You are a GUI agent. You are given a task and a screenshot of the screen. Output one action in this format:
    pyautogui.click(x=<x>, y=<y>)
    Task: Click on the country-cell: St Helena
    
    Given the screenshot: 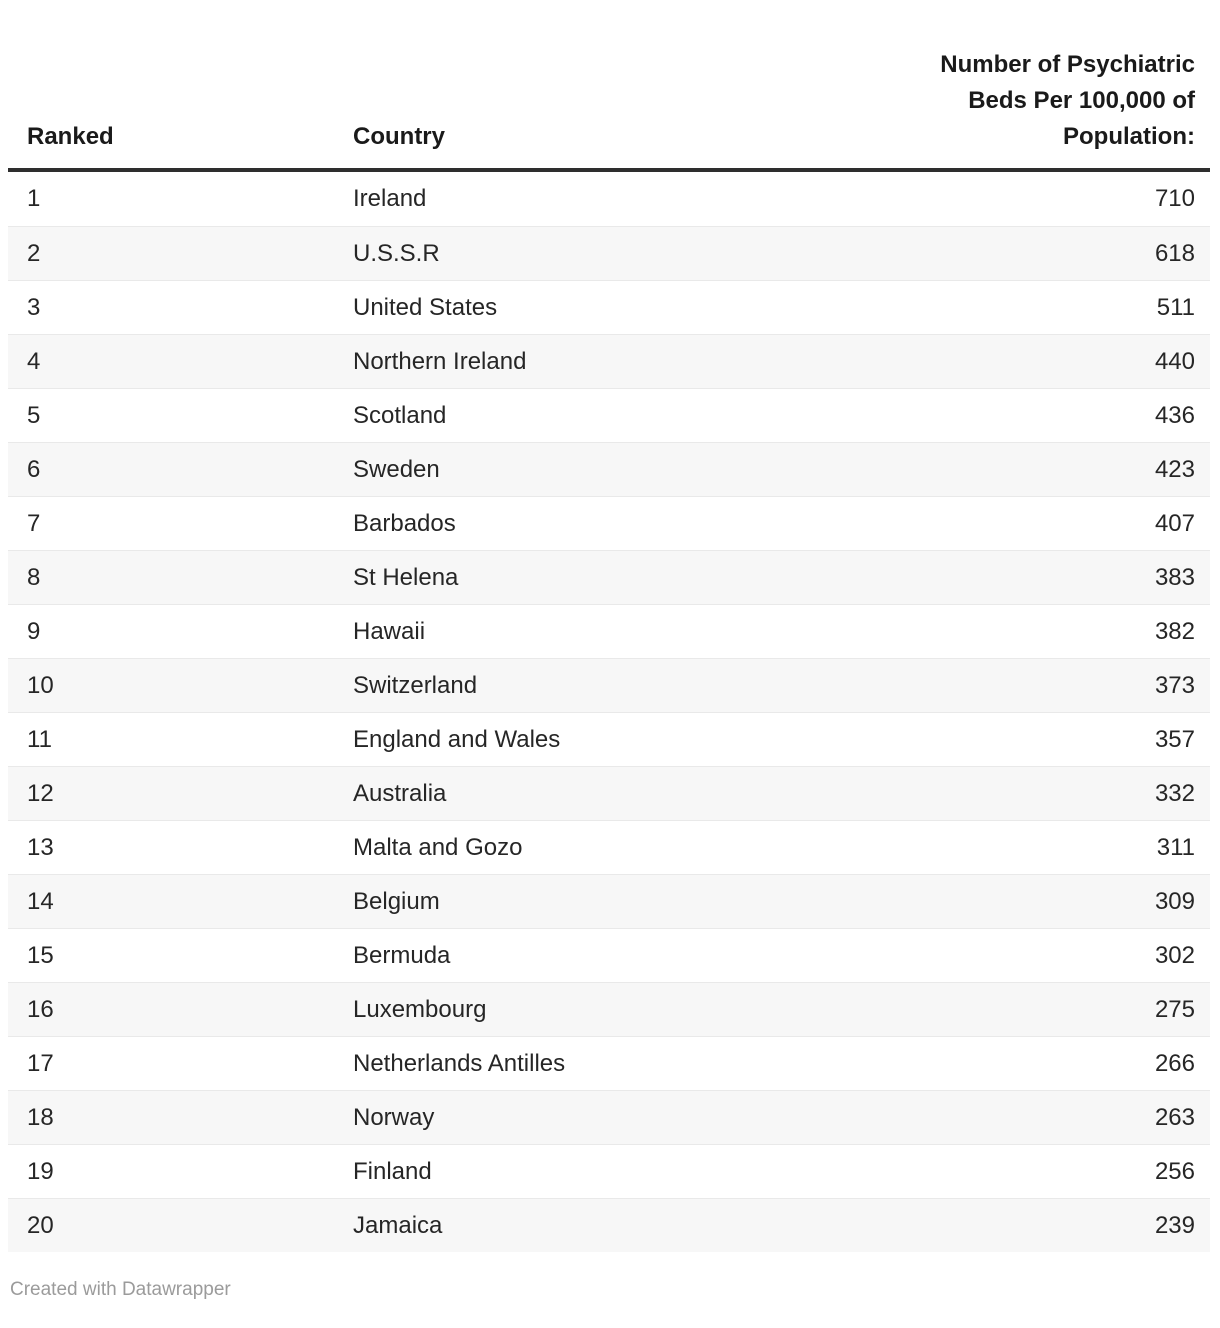 What is the action you would take?
    pyautogui.click(x=406, y=577)
    